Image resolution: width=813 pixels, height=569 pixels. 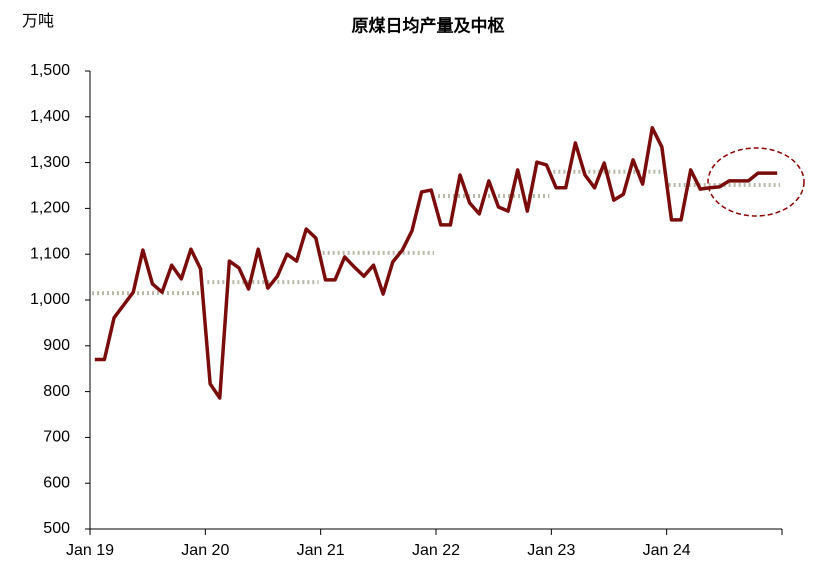 What do you see at coordinates (50, 162) in the screenshot?
I see `y-tick-label: 1,300` at bounding box center [50, 162].